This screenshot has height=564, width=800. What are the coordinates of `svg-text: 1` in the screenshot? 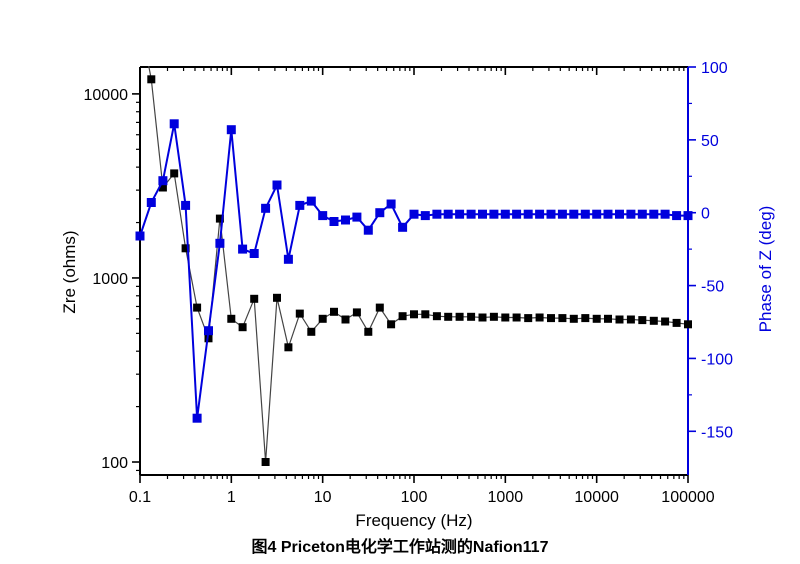 It's located at (231, 497).